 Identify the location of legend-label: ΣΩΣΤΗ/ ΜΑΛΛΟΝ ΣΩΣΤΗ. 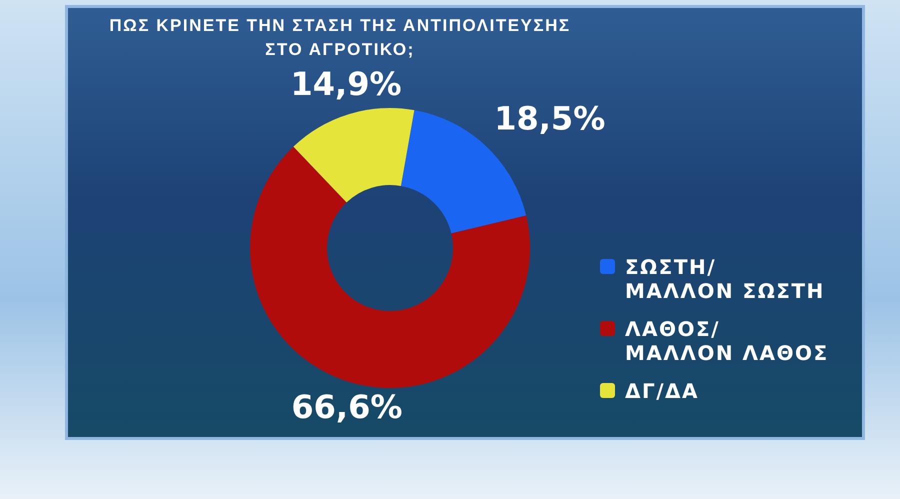
(725, 279).